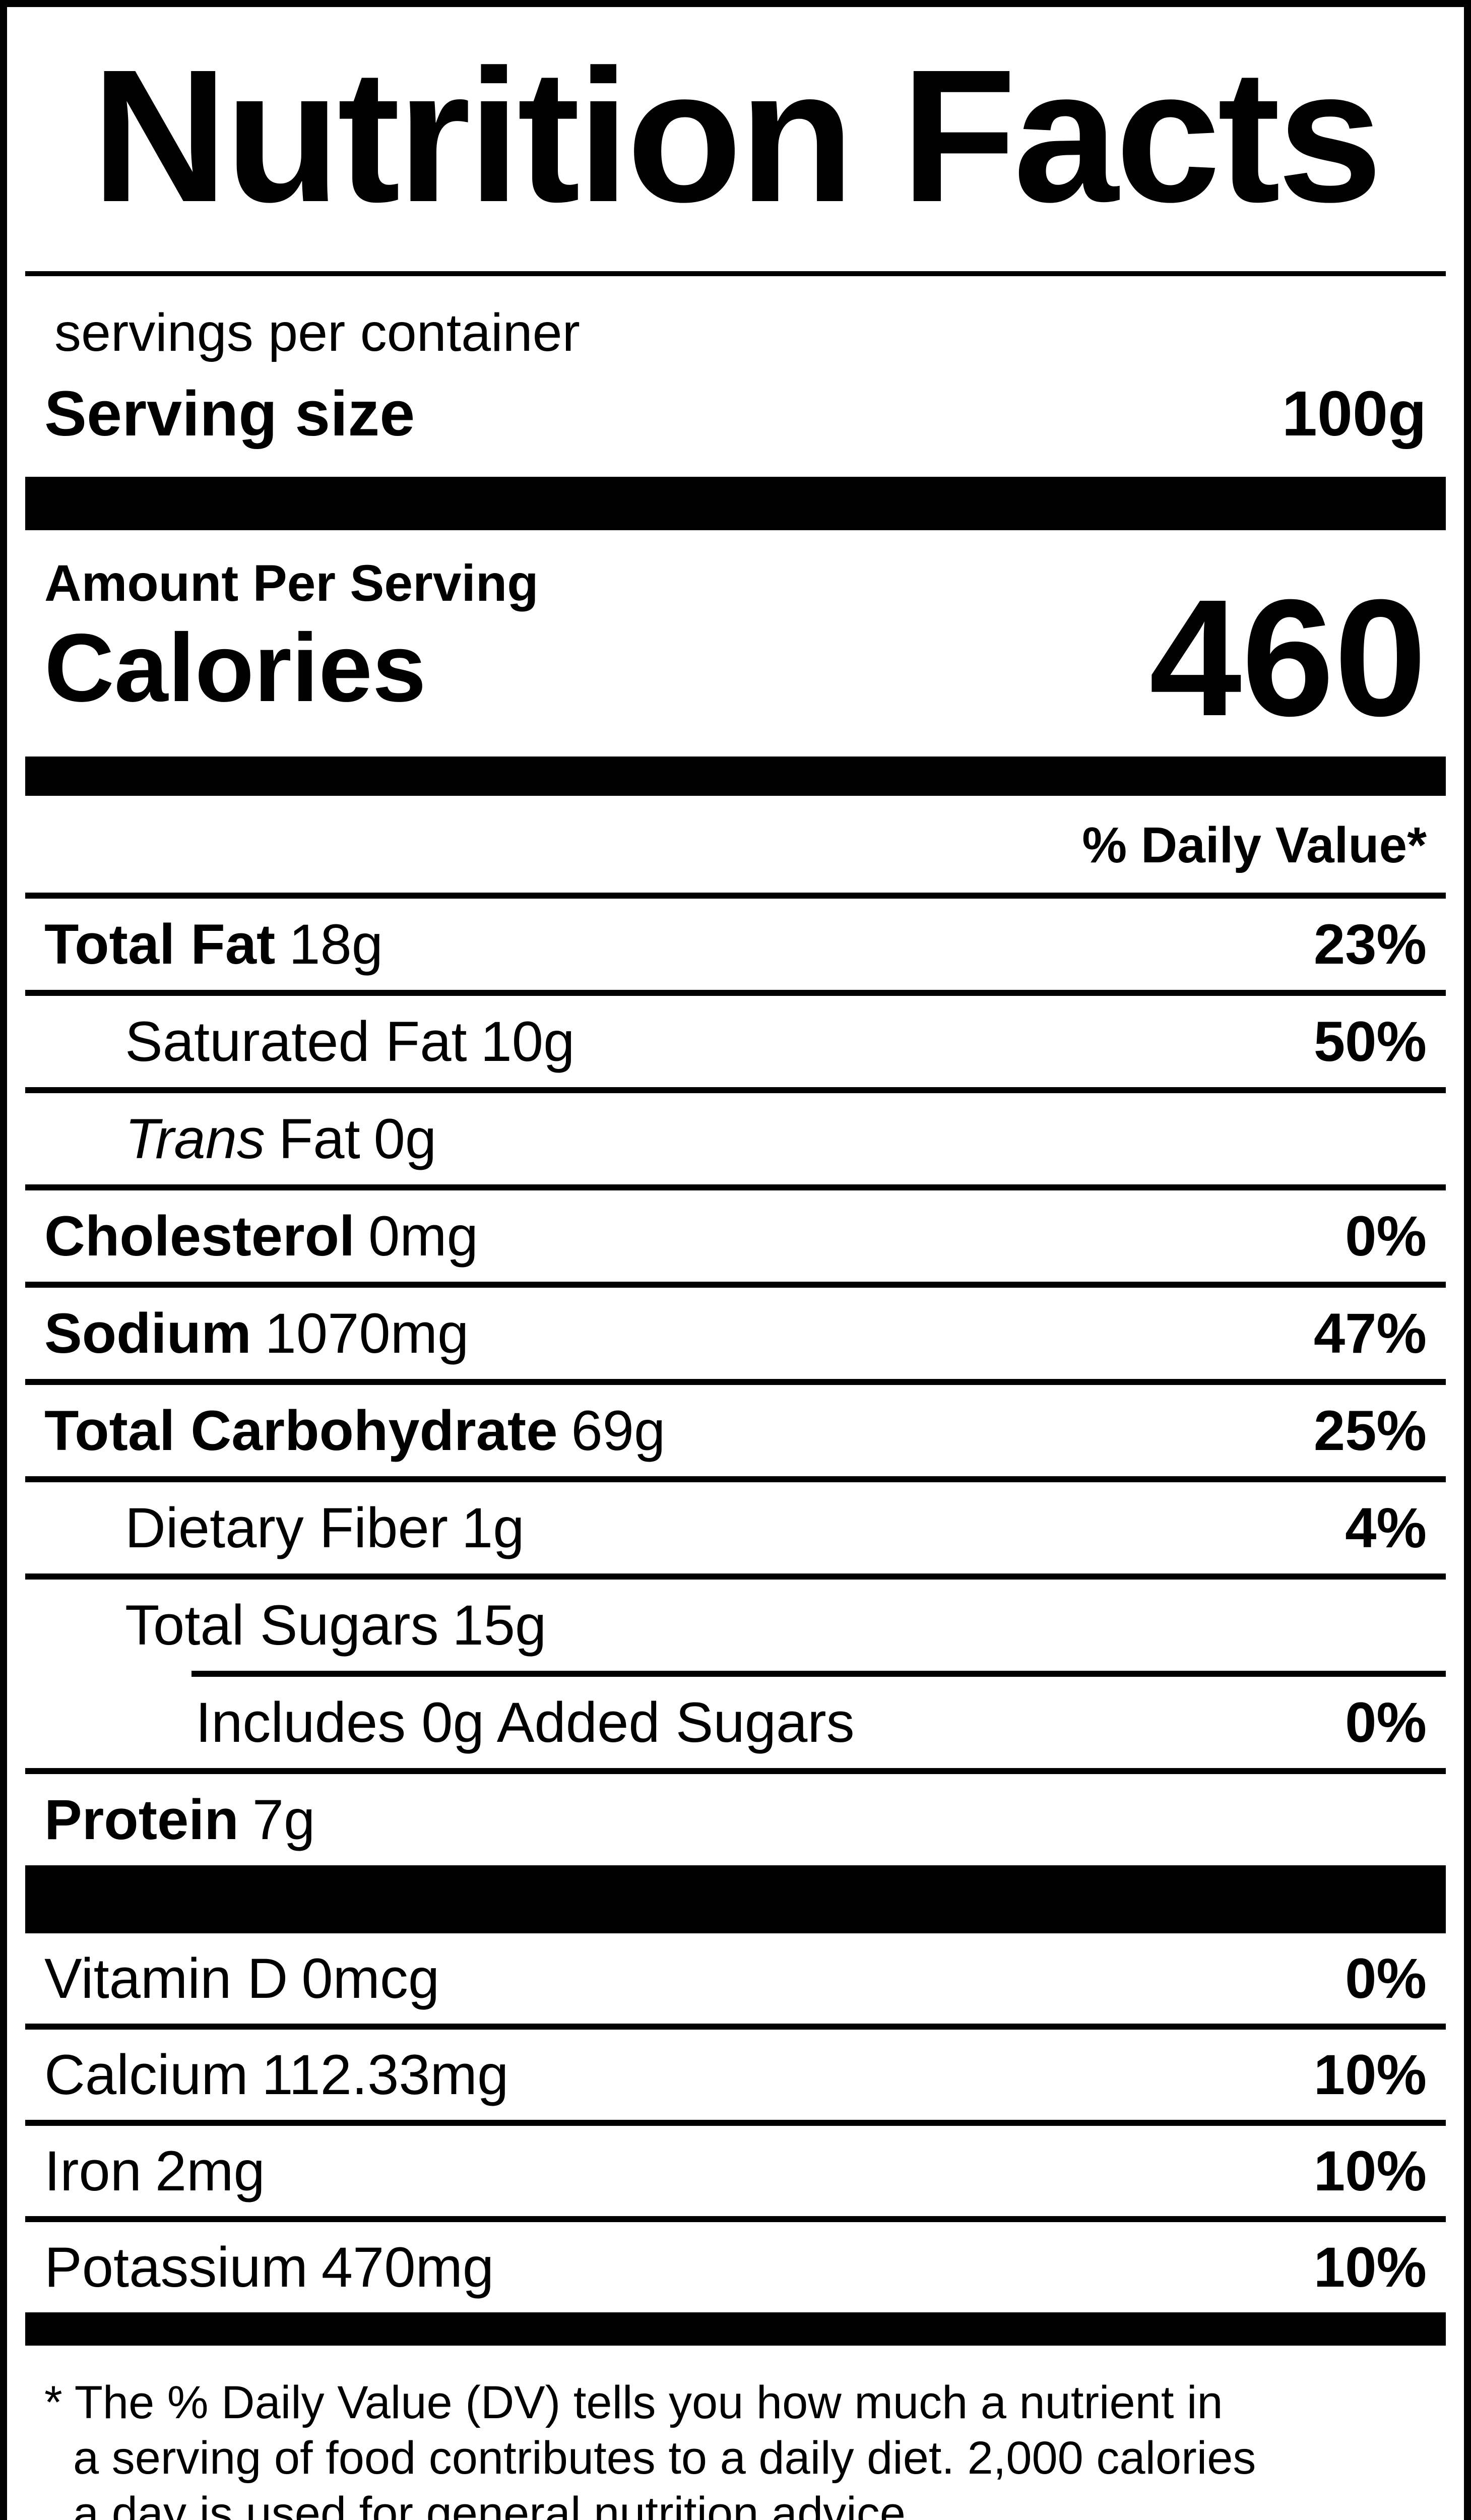  I want to click on nutrient-label: Total Sugars 15g, so click(335, 1625).